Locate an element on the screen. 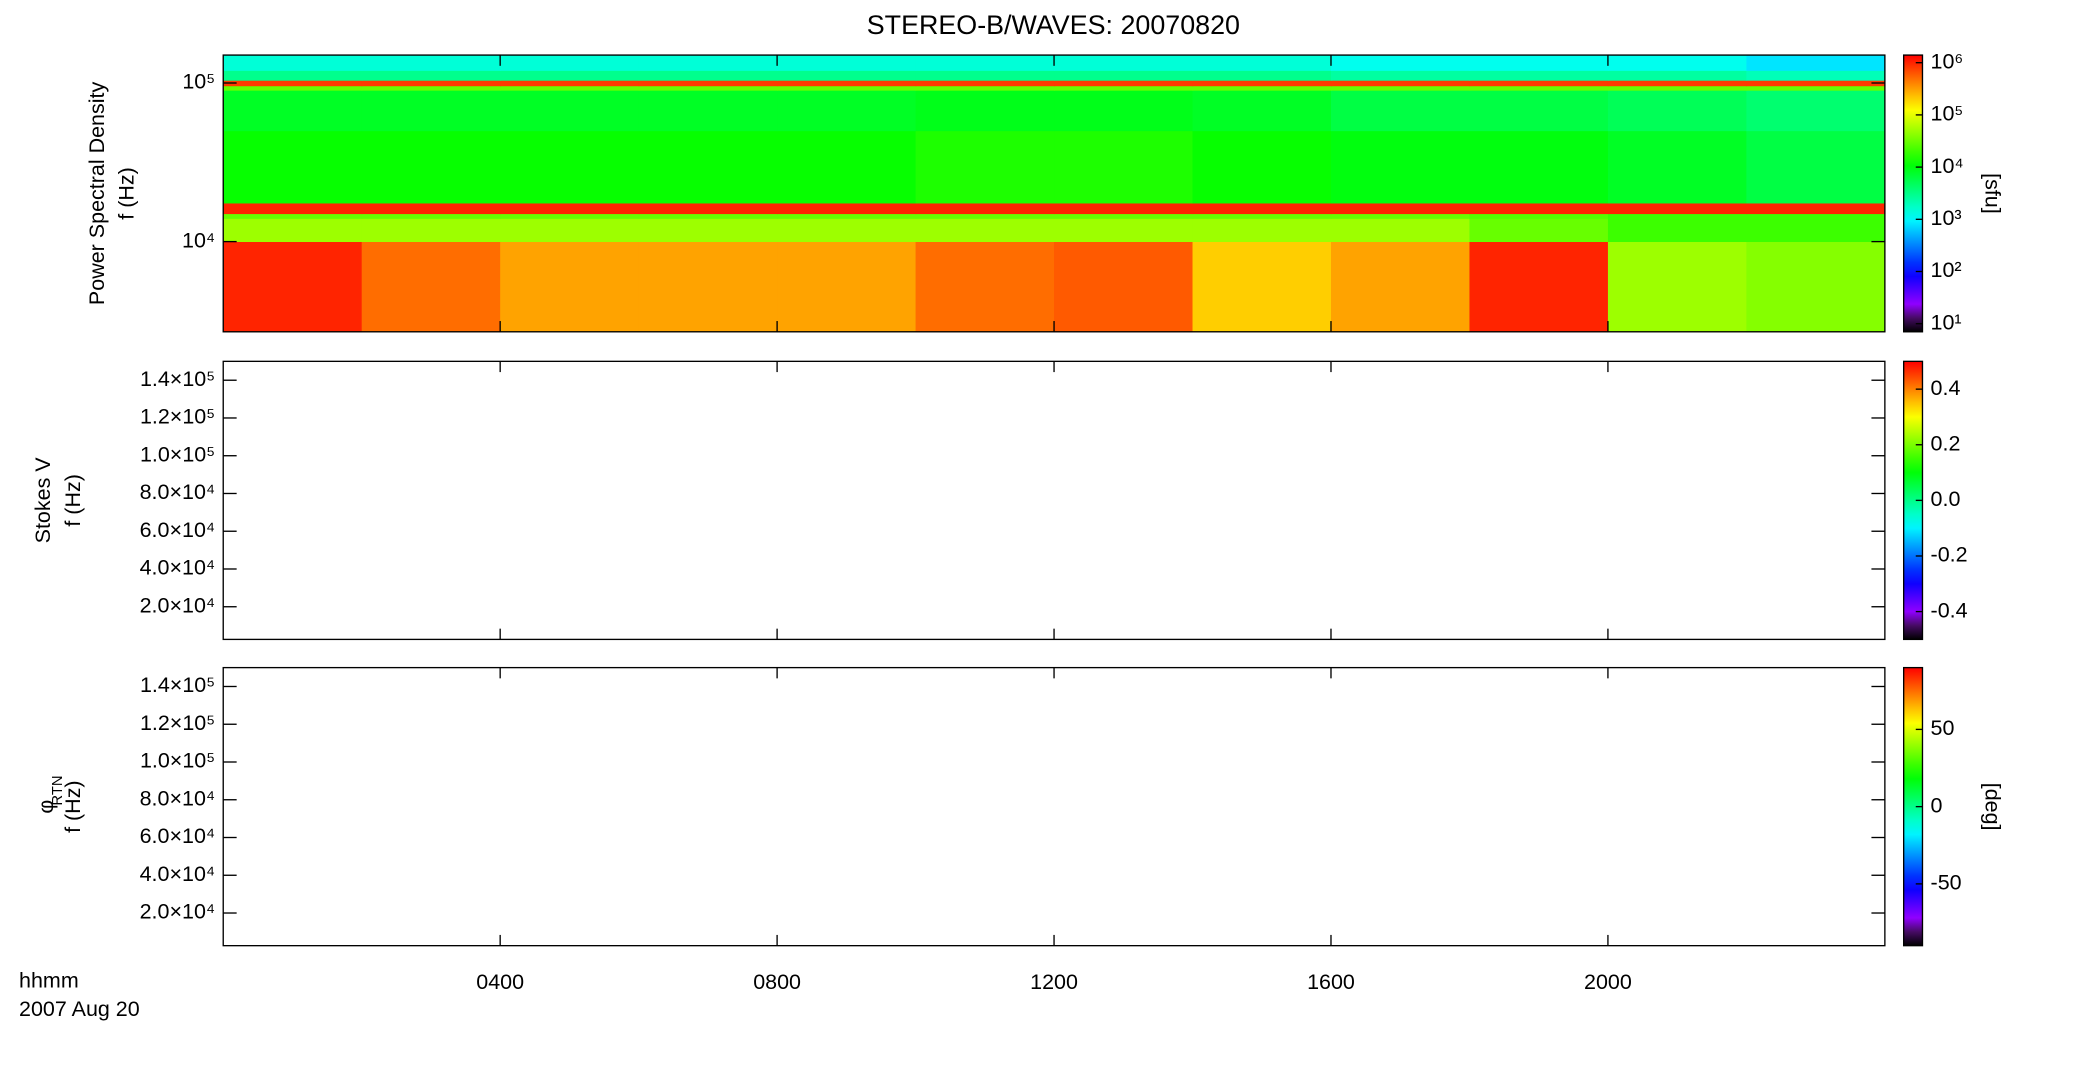 Image resolution: width=2096 pixels, height=1080 pixels. colorbar-tick-label: 10² is located at coordinates (1946, 270).